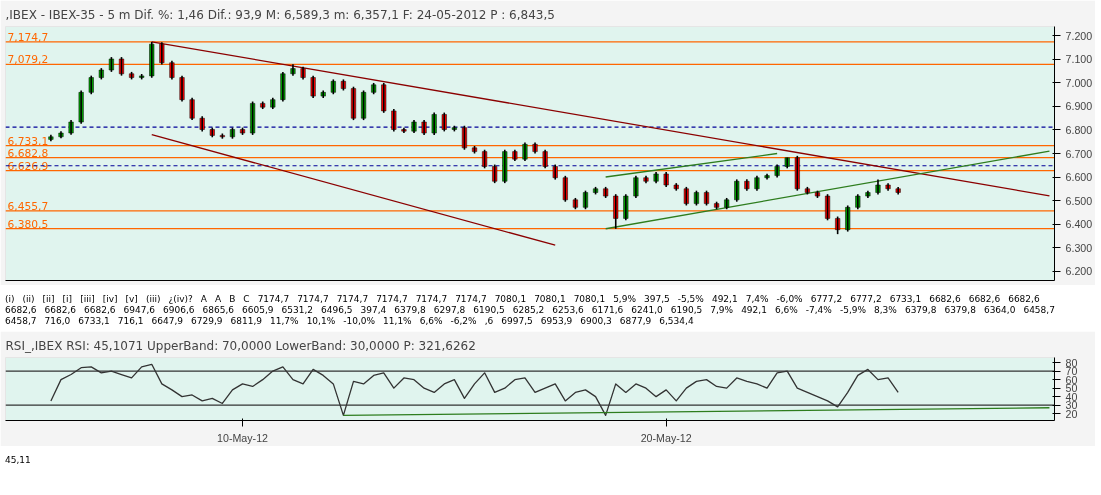 This screenshot has width=1101, height=495. What do you see at coordinates (153, 299) in the screenshot?
I see `text: (iii)` at bounding box center [153, 299].